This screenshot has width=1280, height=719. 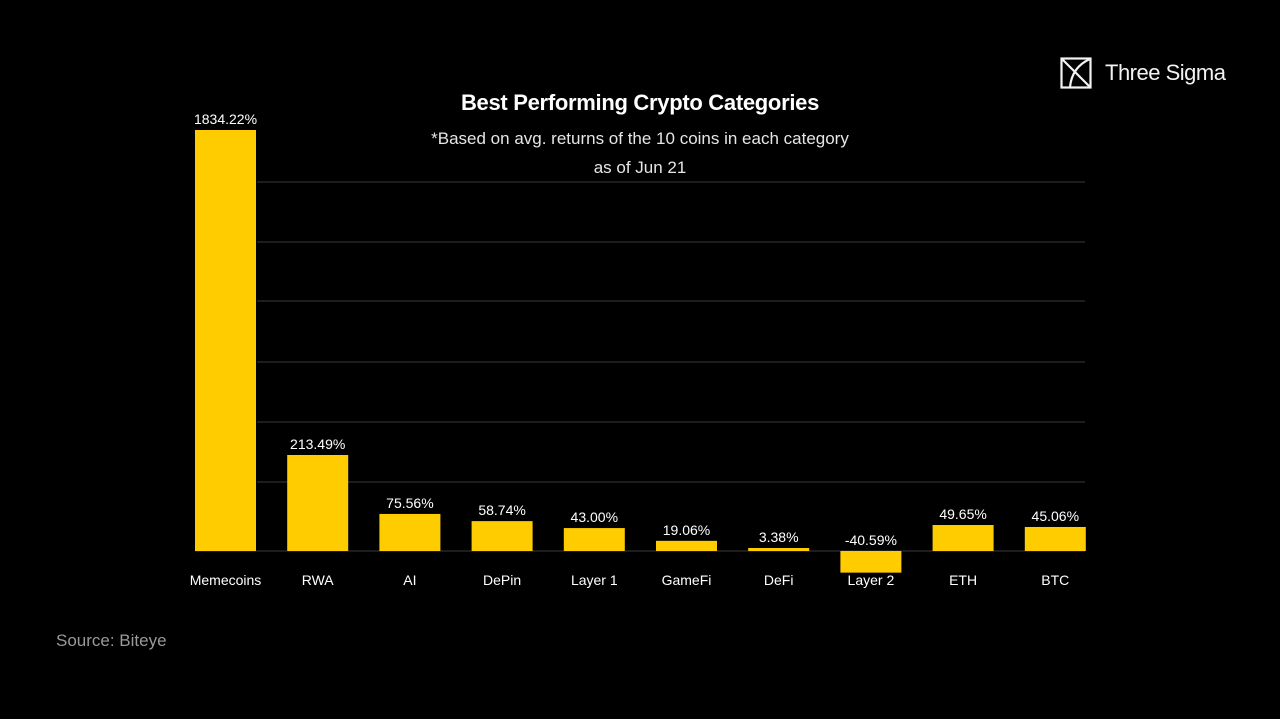 I want to click on data-label: 45.06%, so click(x=1055, y=516).